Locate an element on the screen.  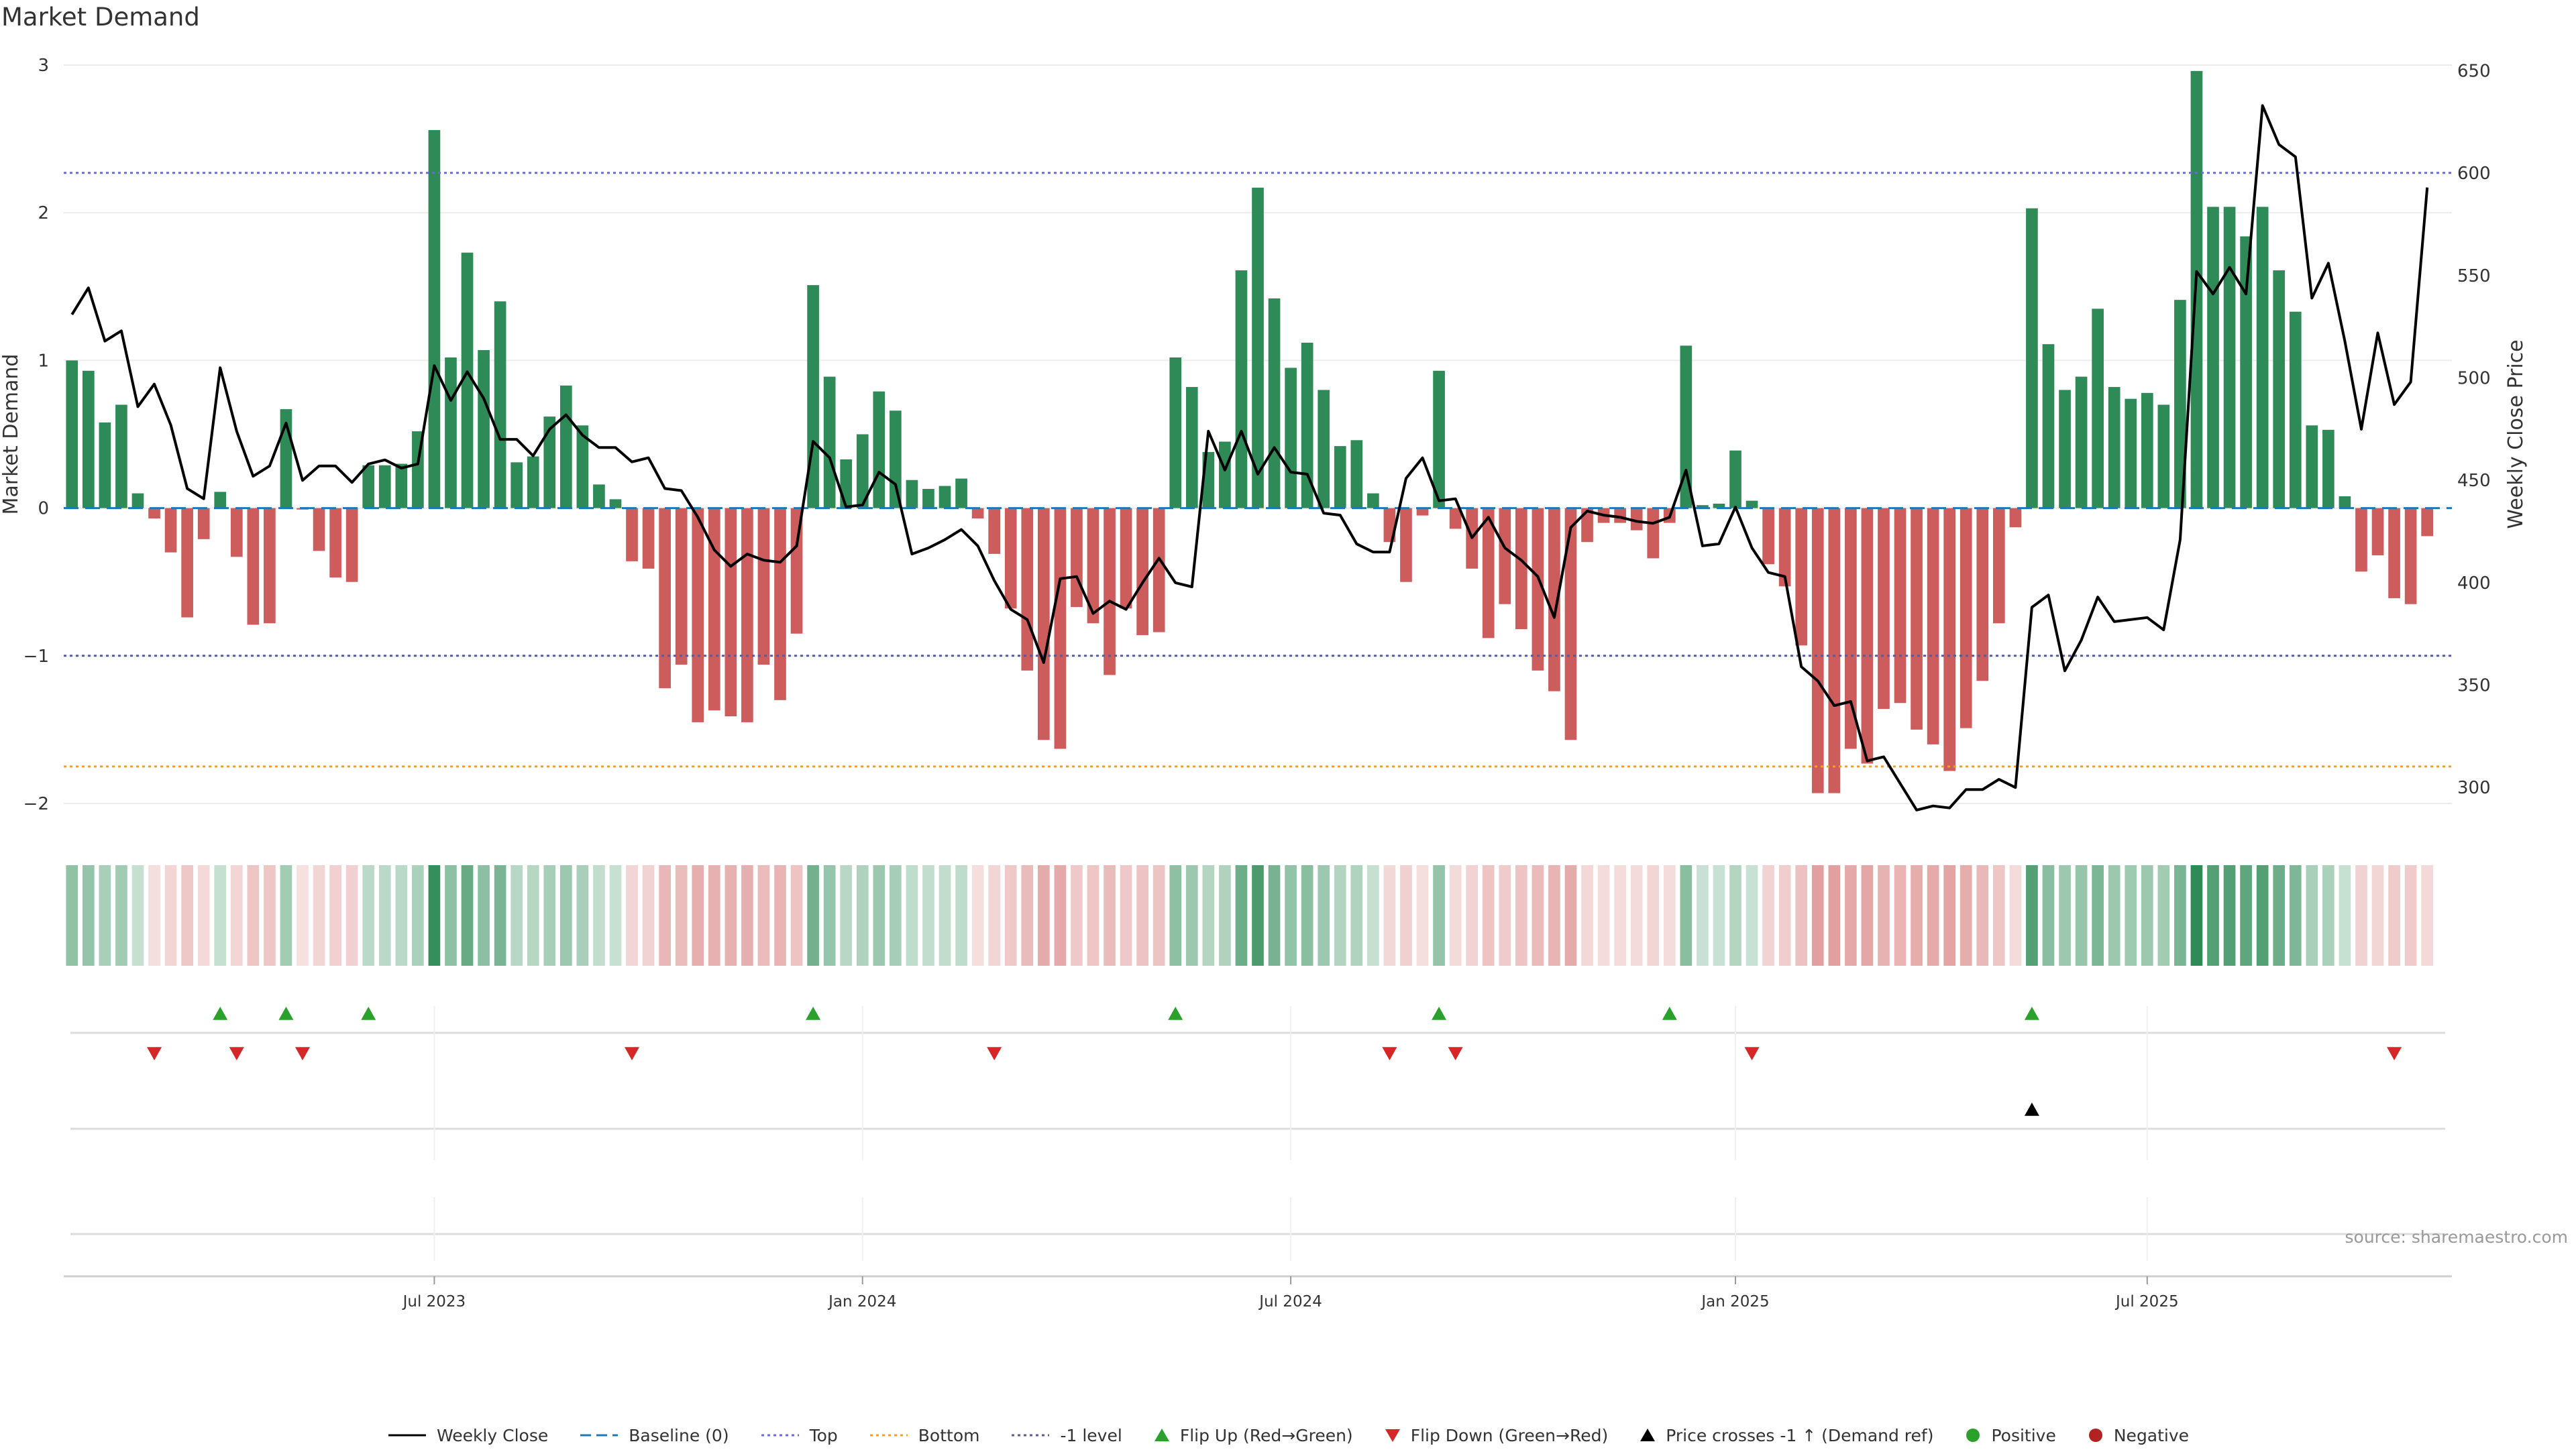
legend-line-dotted-icon is located at coordinates (888, 1435).